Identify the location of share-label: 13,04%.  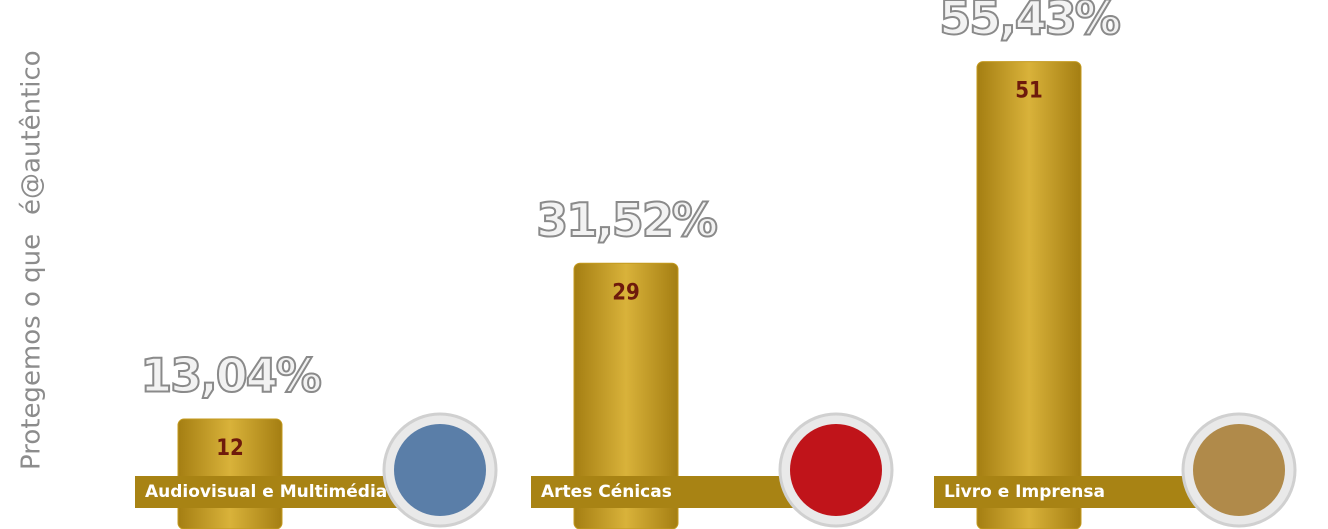
(230, 376).